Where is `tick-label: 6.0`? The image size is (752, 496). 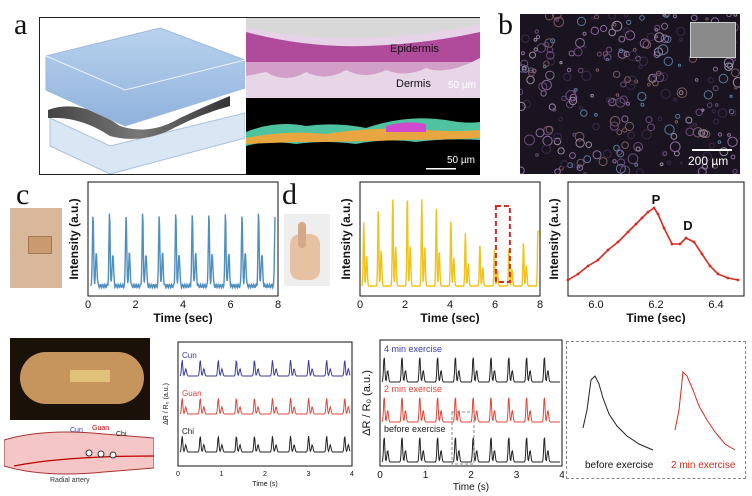
tick-label: 6.0 is located at coordinates (595, 305).